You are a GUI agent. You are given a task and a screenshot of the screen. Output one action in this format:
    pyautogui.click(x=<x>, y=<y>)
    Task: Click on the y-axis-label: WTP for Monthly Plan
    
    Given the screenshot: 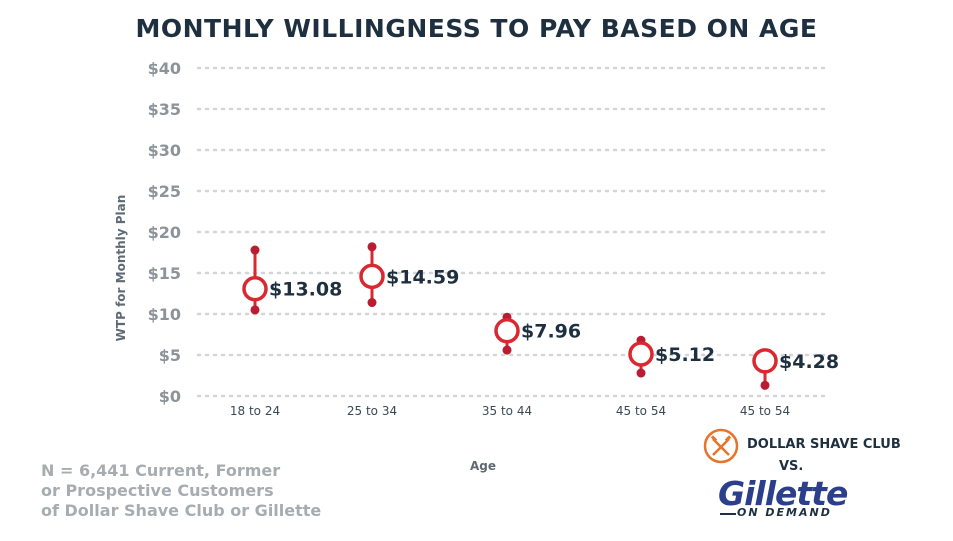 What is the action you would take?
    pyautogui.click(x=121, y=268)
    